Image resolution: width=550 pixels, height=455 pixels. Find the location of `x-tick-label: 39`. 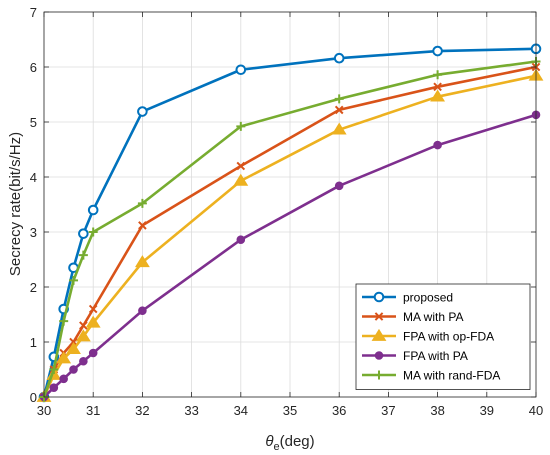

x-tick-label: 39 is located at coordinates (487, 410).